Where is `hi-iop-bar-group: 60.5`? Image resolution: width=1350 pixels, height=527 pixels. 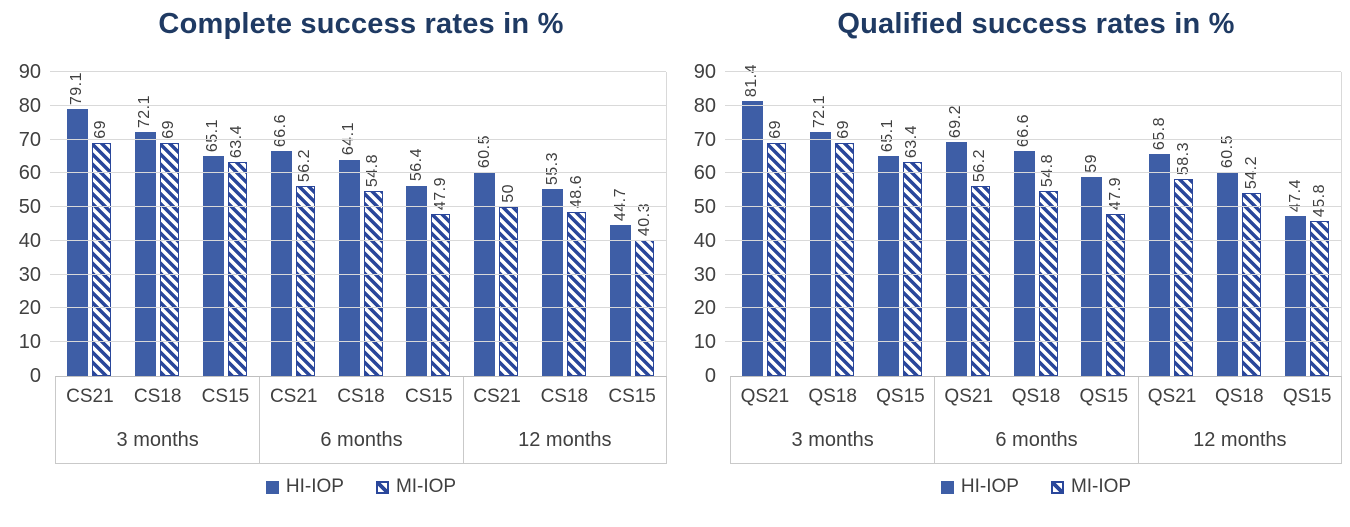 hi-iop-bar-group: 60.5 is located at coordinates (1228, 224).